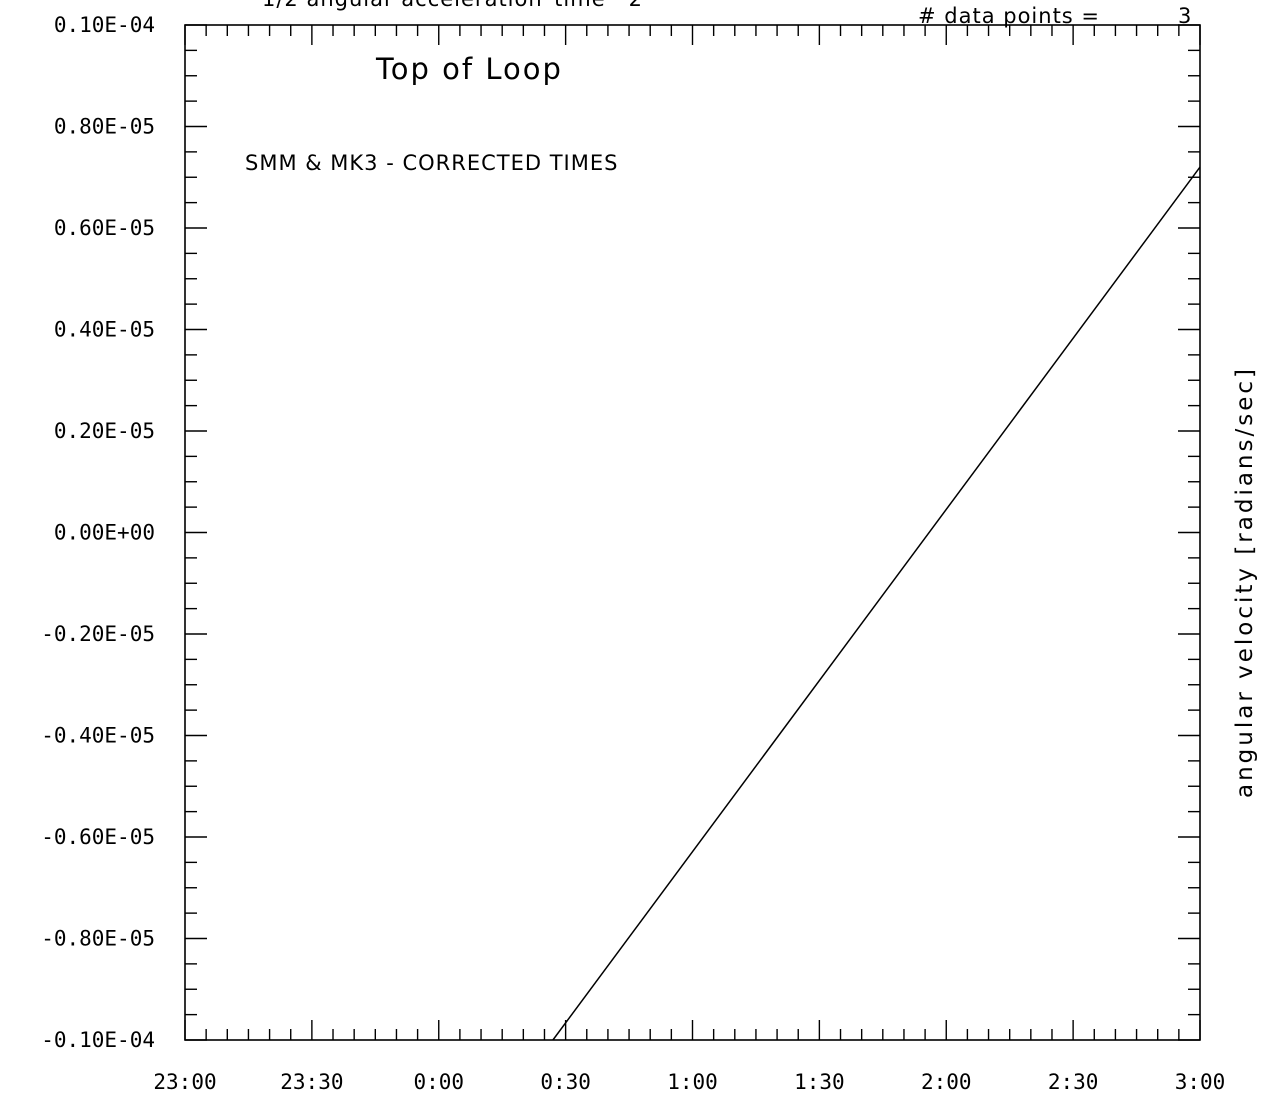 The width and height of the screenshot is (1263, 1099). Describe the element at coordinates (311, 1082) in the screenshot. I see `x-tick-label: 23:30` at that location.